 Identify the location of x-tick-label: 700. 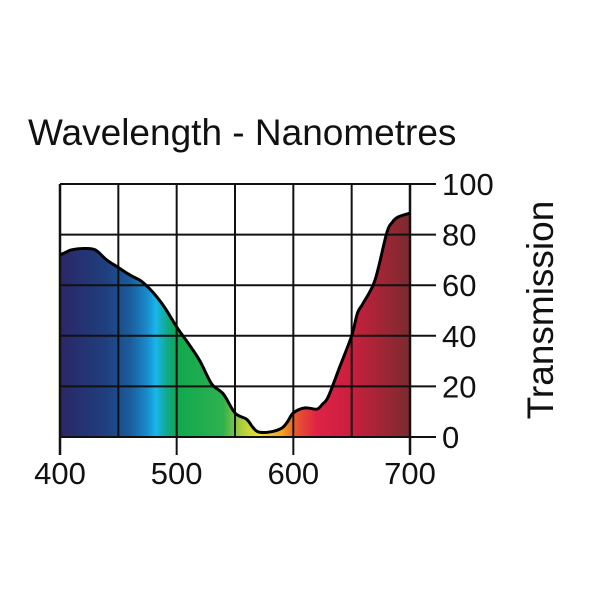
(410, 473).